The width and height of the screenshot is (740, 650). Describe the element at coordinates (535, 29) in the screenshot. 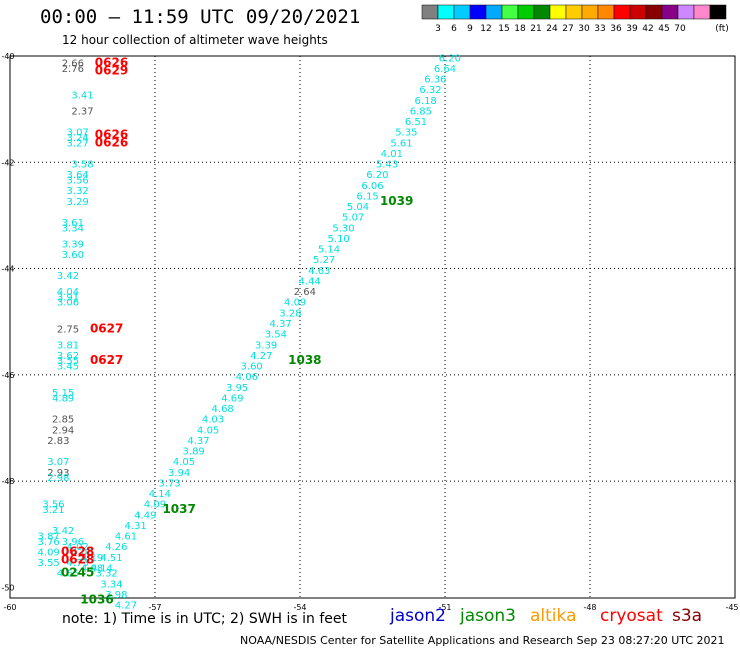

I see `legend-tick-label: 21` at that location.